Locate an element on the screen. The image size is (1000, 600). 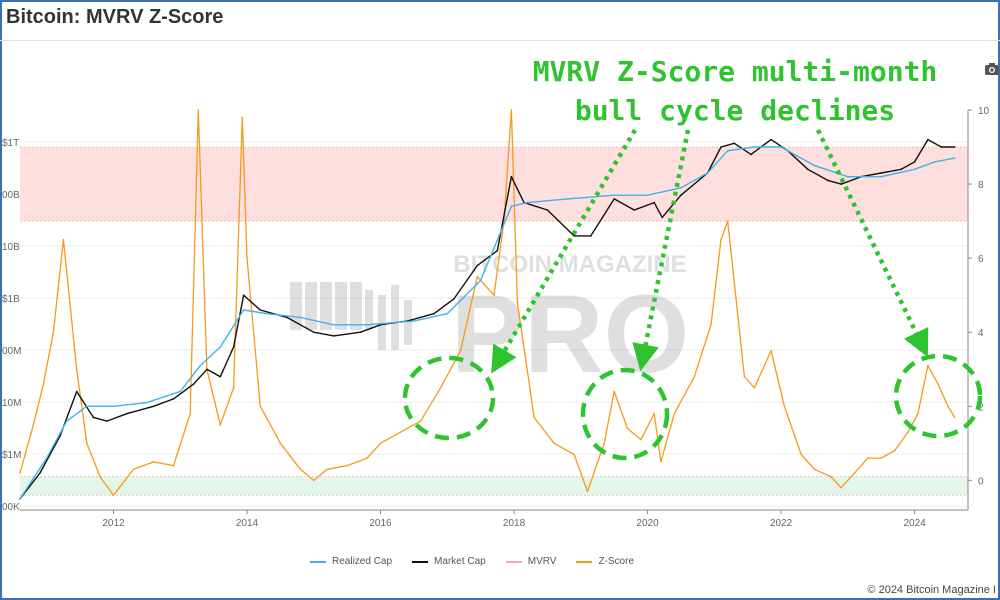
left-tick-label: 00B is located at coordinates (11, 195).